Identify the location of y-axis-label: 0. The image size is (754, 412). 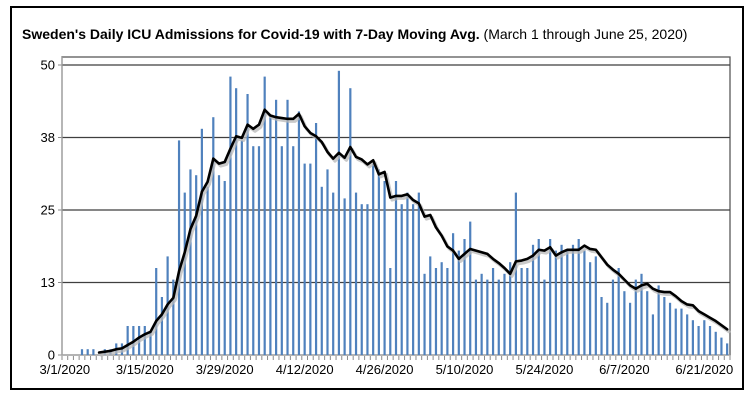
(51, 355).